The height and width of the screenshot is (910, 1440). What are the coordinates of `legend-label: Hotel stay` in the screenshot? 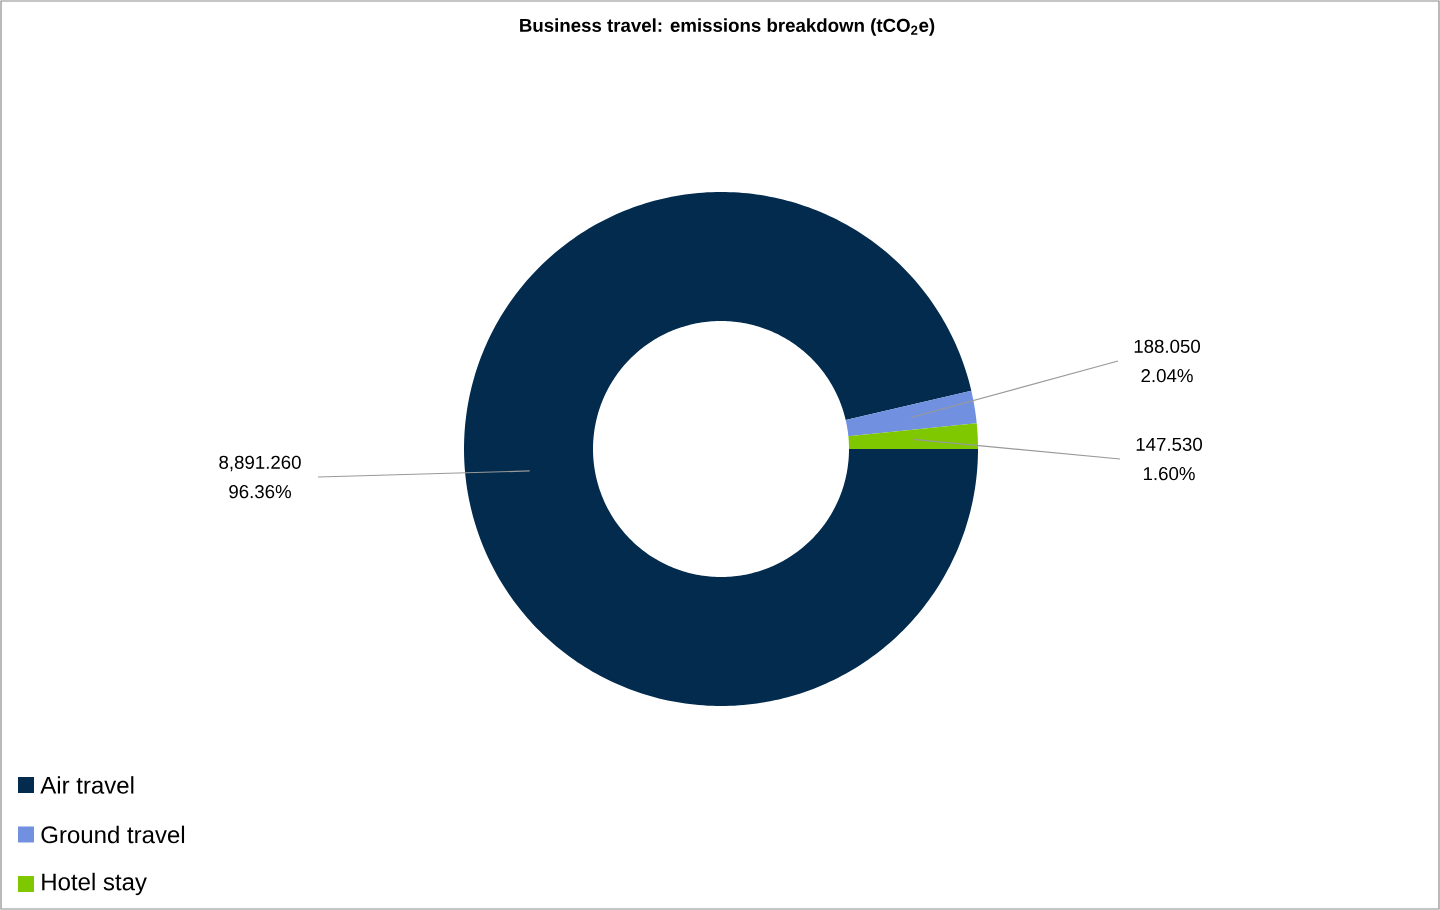 It's located at (94, 884).